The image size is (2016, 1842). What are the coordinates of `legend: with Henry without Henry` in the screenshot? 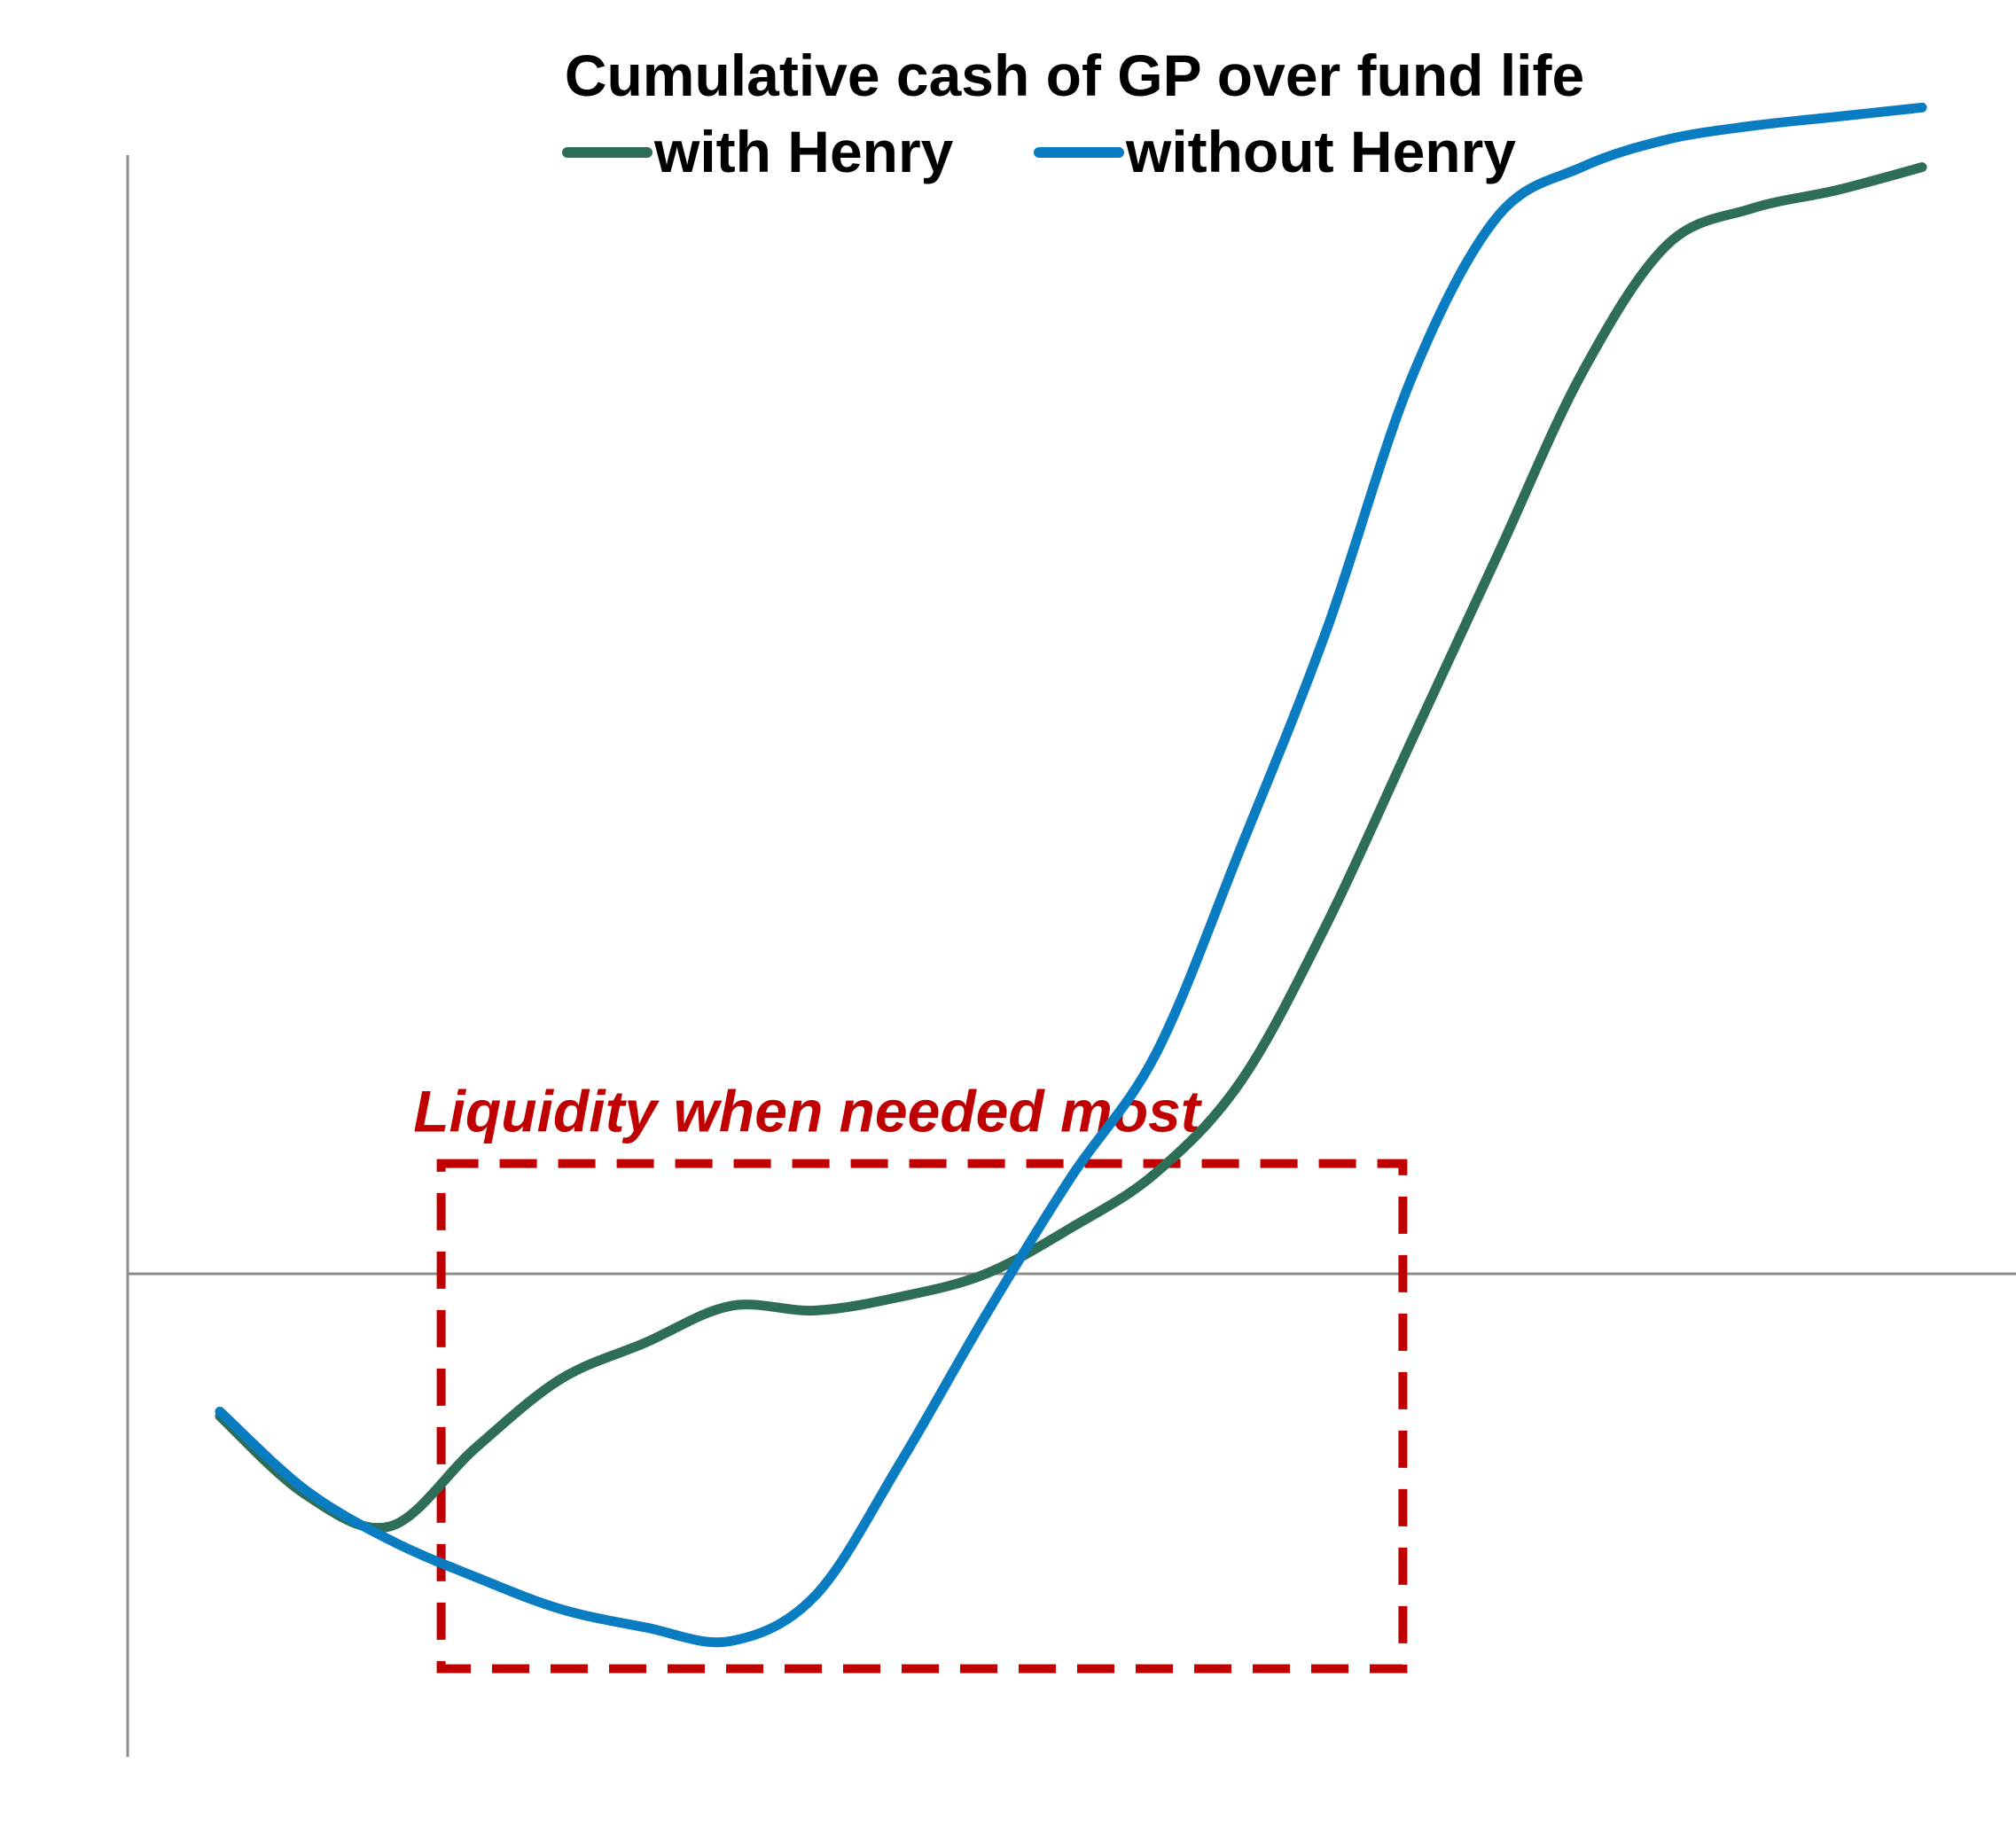 It's located at (1039, 151).